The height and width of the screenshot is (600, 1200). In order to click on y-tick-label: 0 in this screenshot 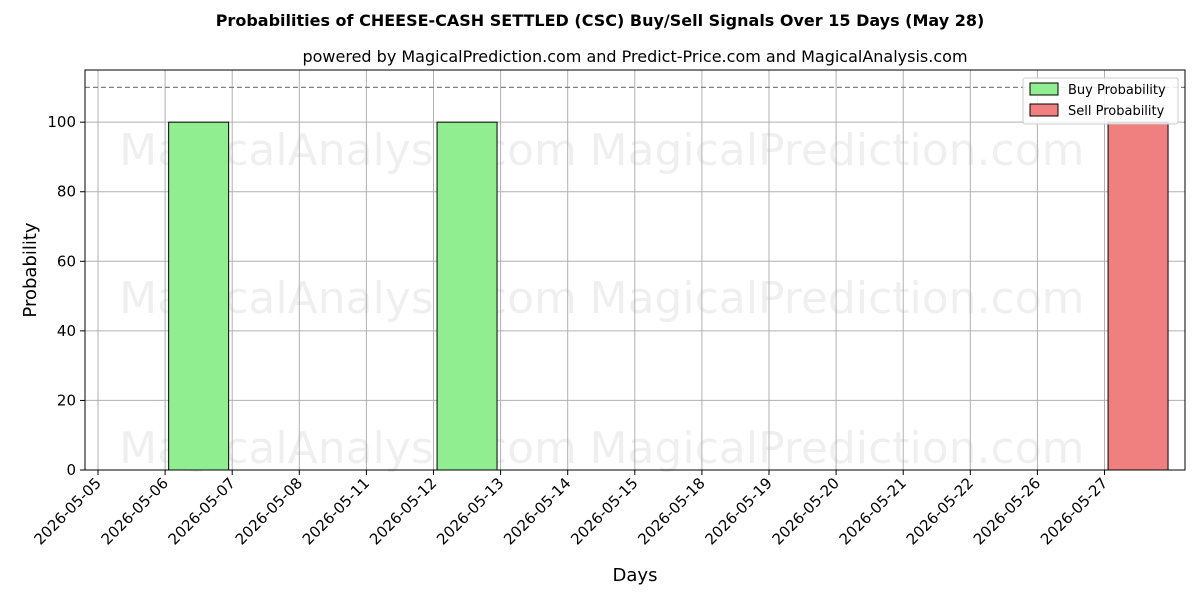, I will do `click(71, 470)`.